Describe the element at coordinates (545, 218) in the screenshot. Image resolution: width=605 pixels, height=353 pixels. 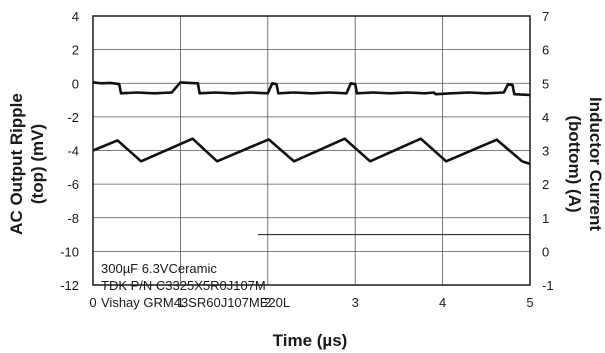
I see `y-right-tick-label: 1` at that location.